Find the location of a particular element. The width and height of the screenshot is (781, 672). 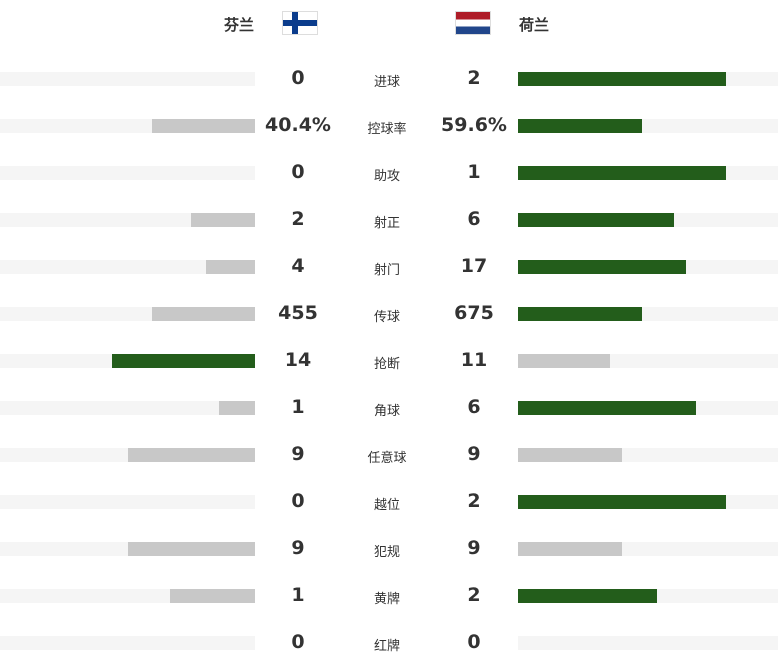

stat-row: 1 黄牌 2 is located at coordinates (390, 596).